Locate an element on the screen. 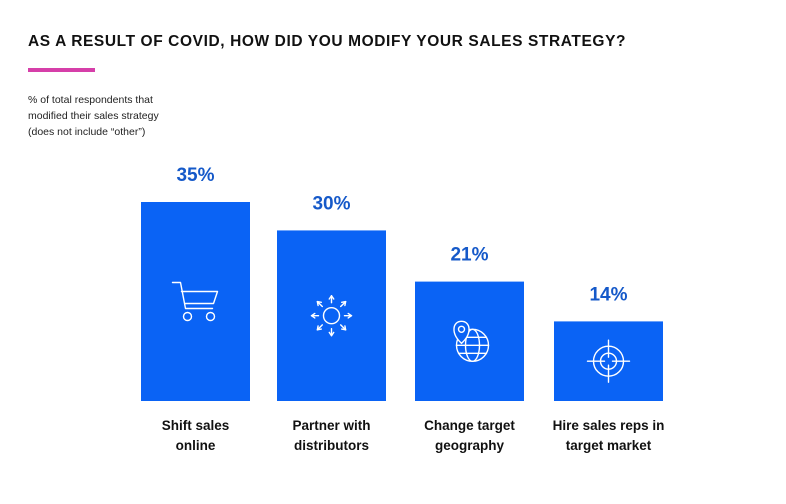 The width and height of the screenshot is (786, 504). value-label-1: 35% is located at coordinates (195, 175).